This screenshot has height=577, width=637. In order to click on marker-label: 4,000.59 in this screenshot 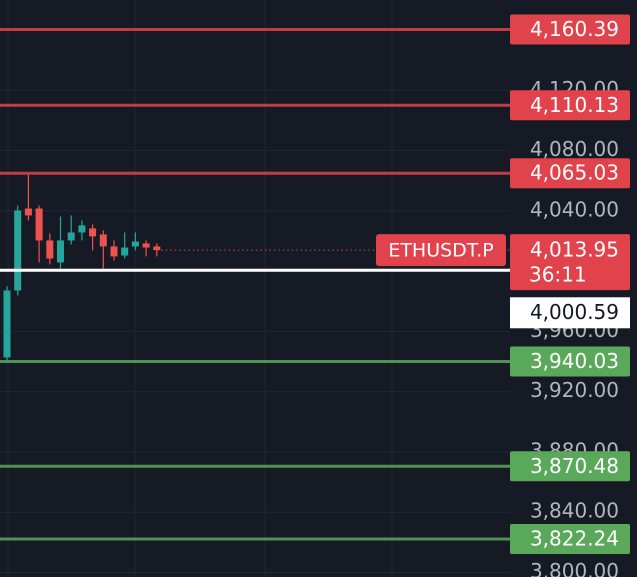, I will do `click(574, 312)`.